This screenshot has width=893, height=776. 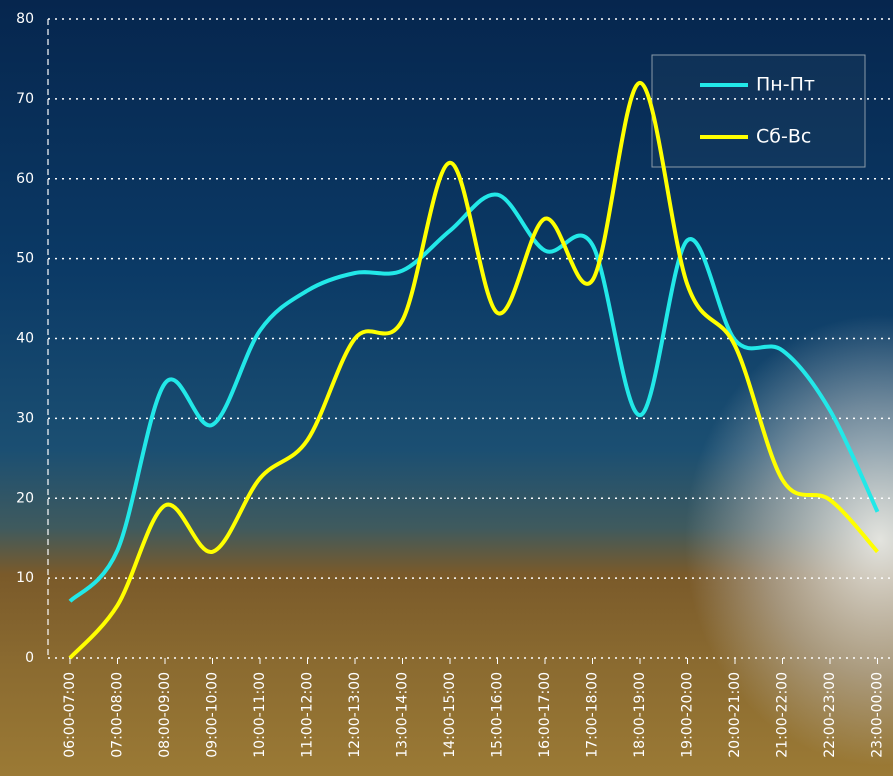 I want to click on y-tick-label: 80, so click(x=25, y=19).